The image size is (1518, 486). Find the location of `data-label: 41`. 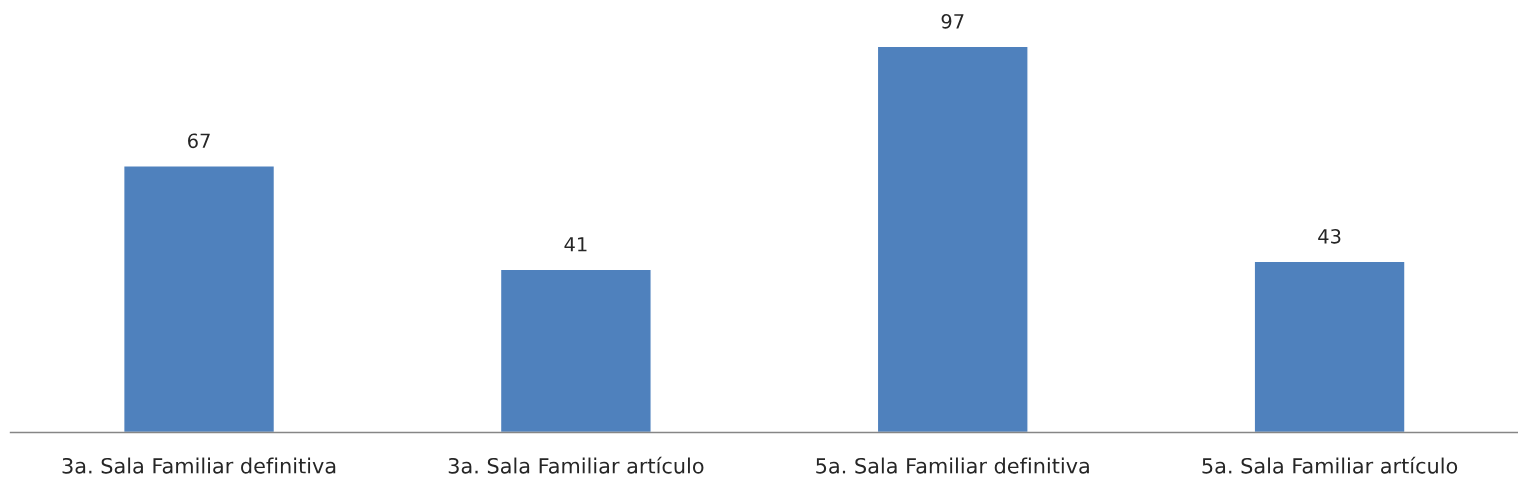

data-label: 41 is located at coordinates (575, 244).